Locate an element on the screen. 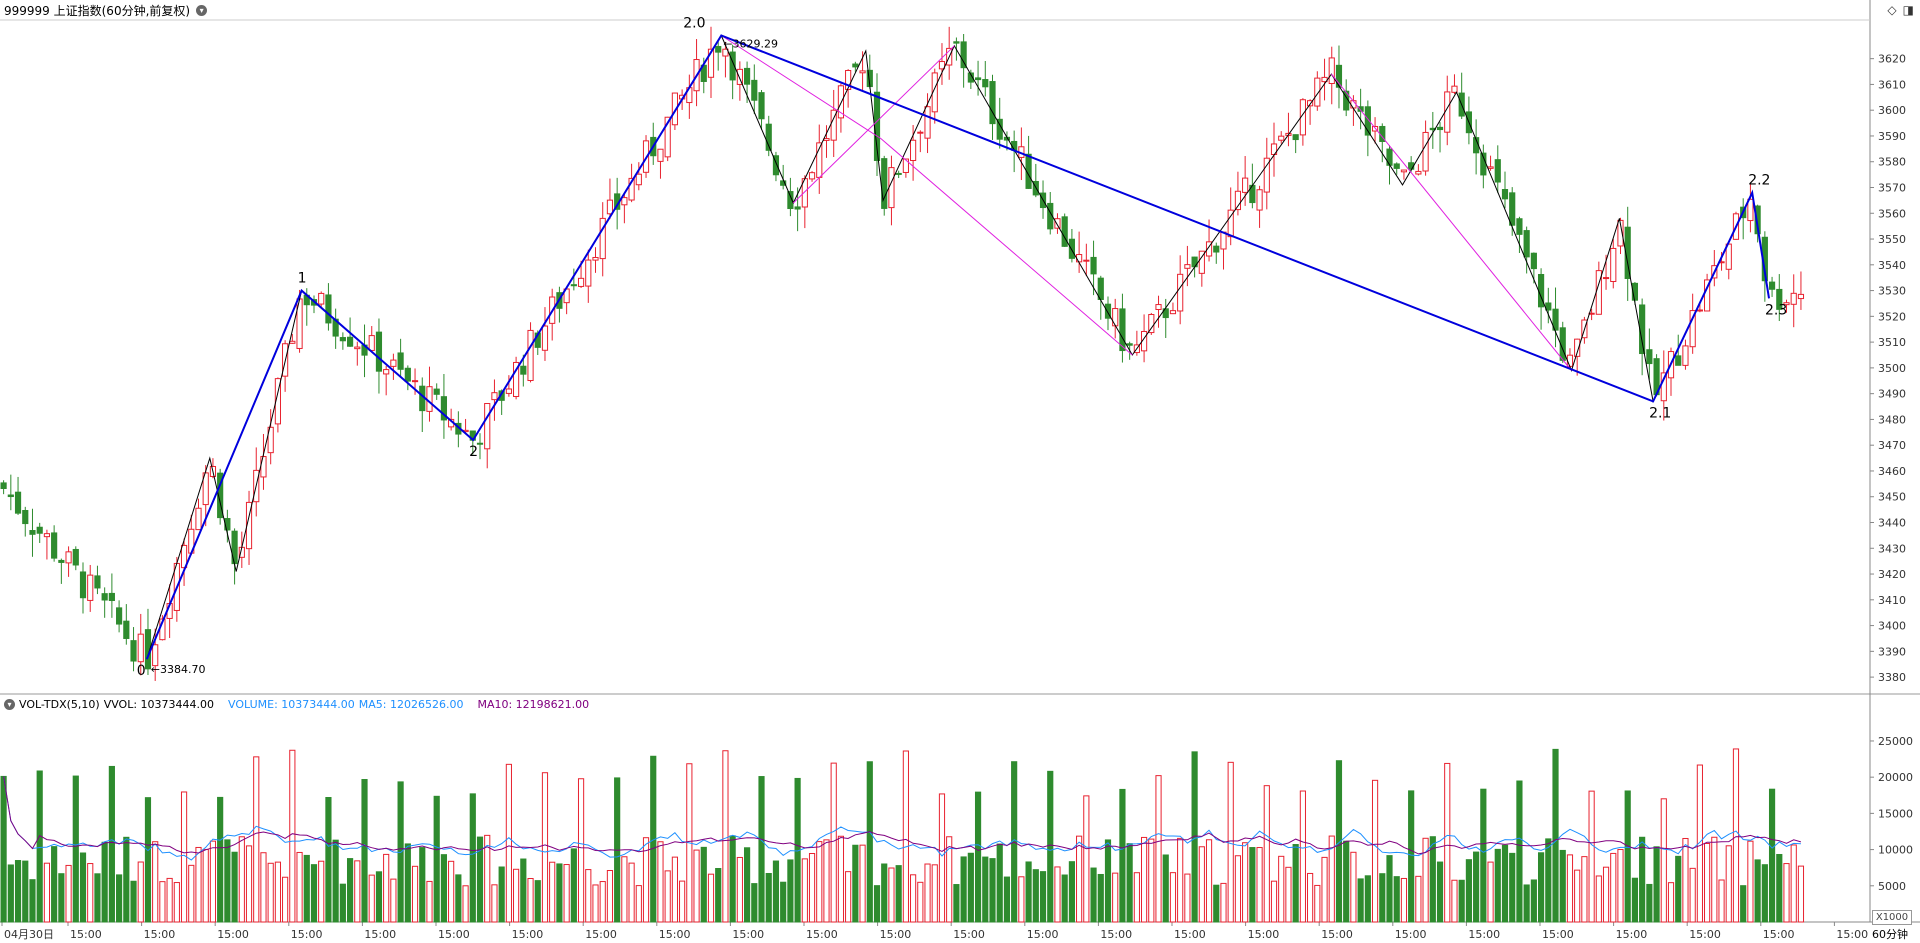 This screenshot has height=943, width=1920. price-tick-label: 3590 is located at coordinates (1892, 136).